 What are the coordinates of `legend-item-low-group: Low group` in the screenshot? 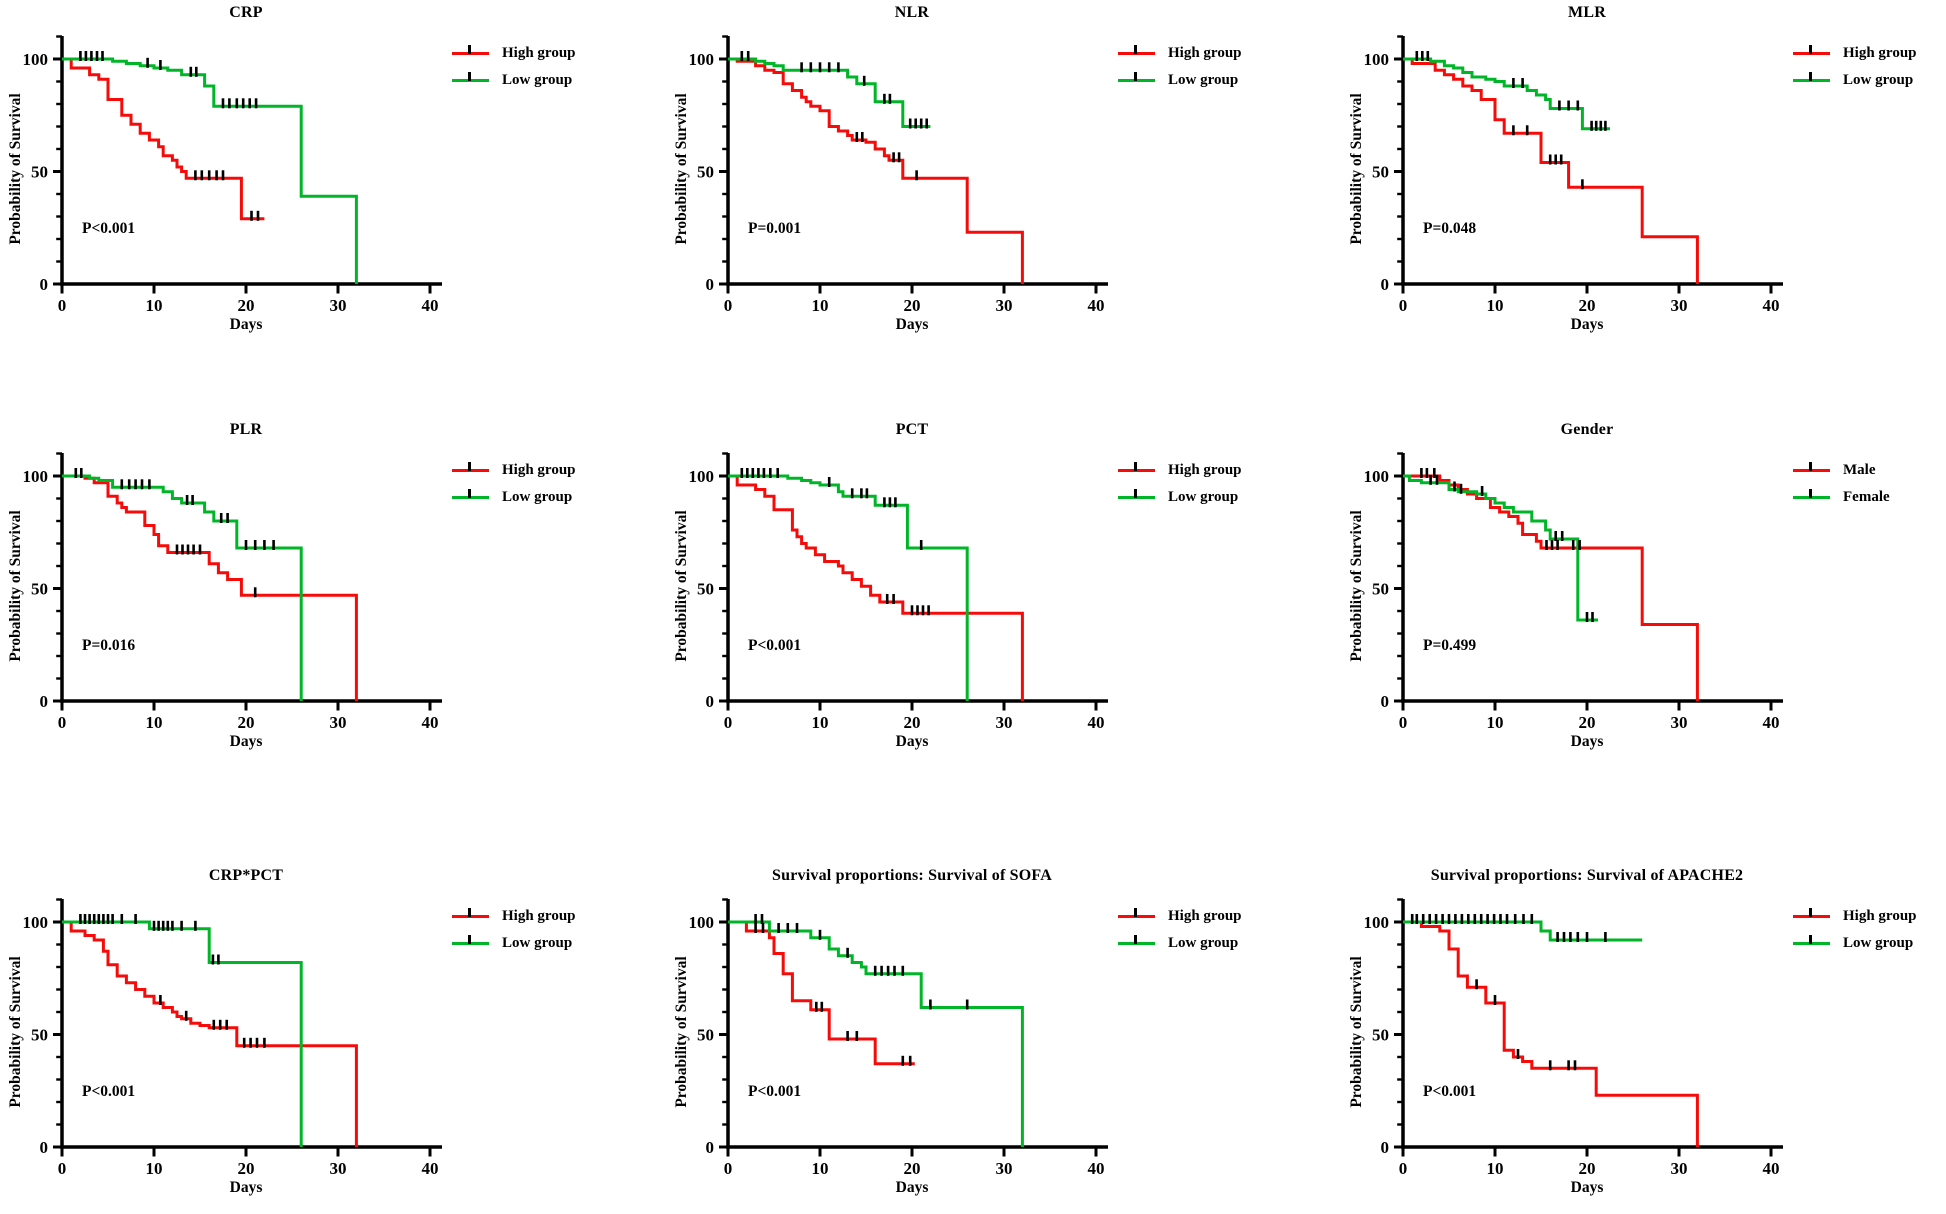 It's located at (514, 497).